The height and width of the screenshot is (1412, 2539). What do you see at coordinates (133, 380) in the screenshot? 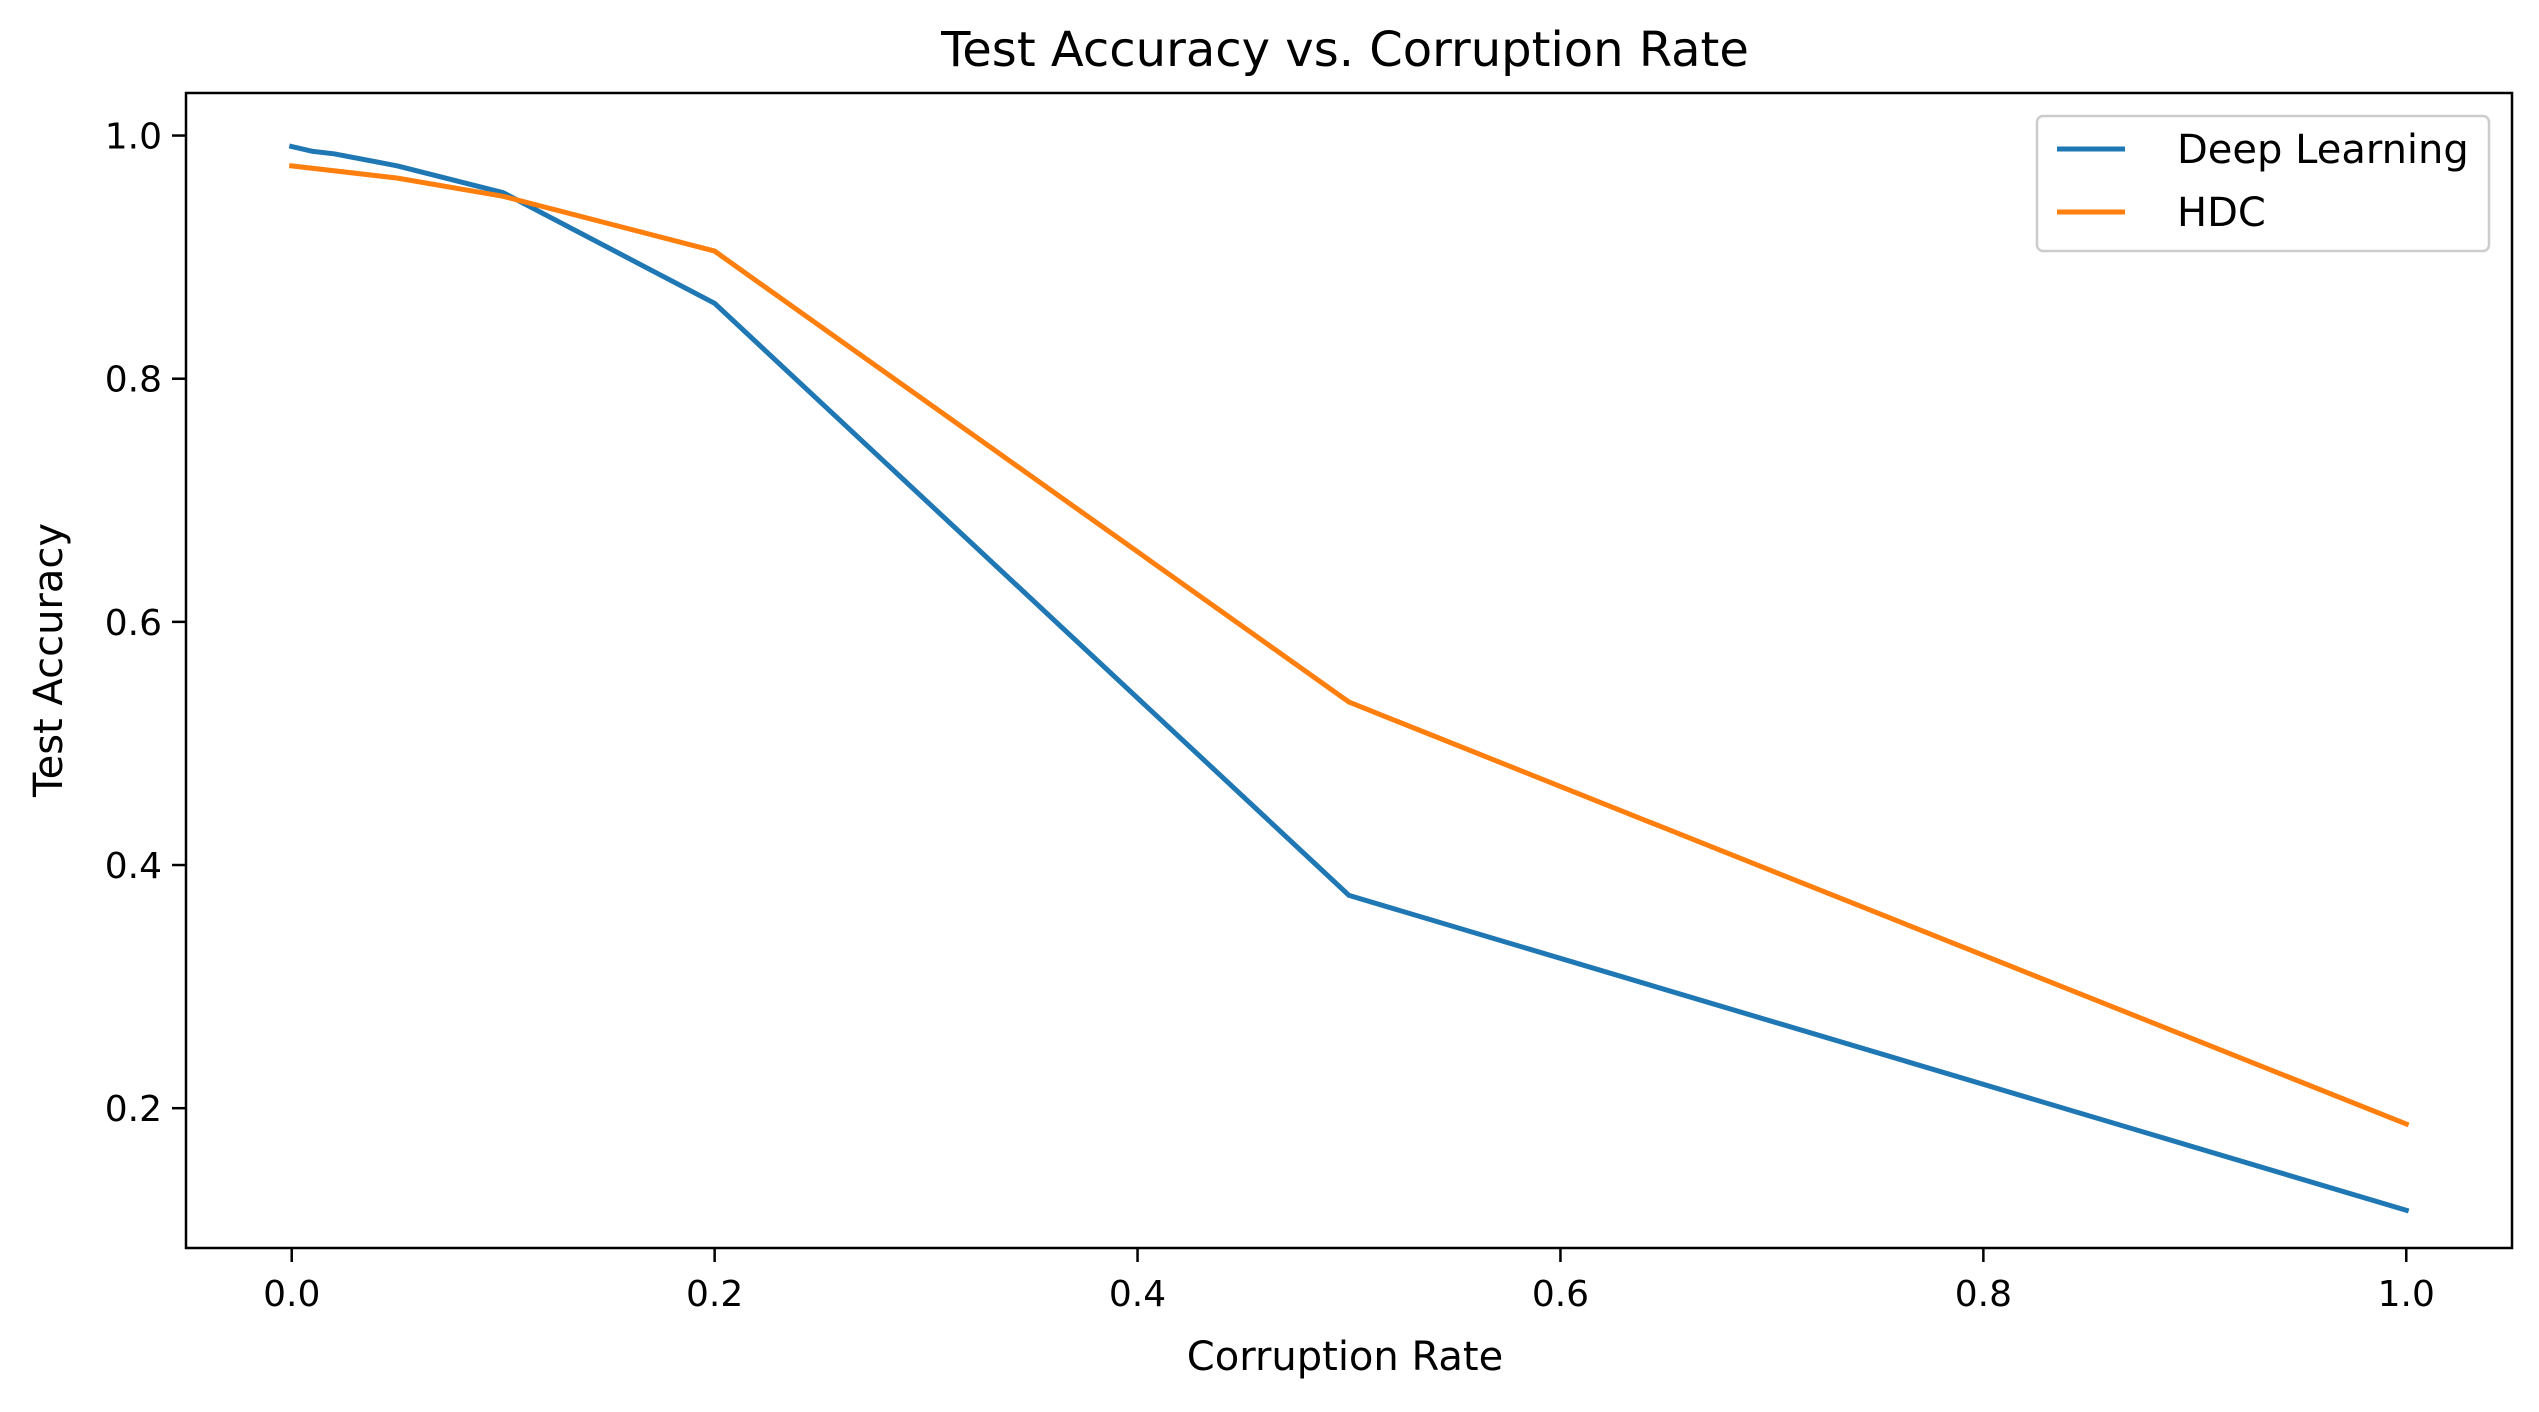
I see `y-tick-label: 0.8` at bounding box center [133, 380].